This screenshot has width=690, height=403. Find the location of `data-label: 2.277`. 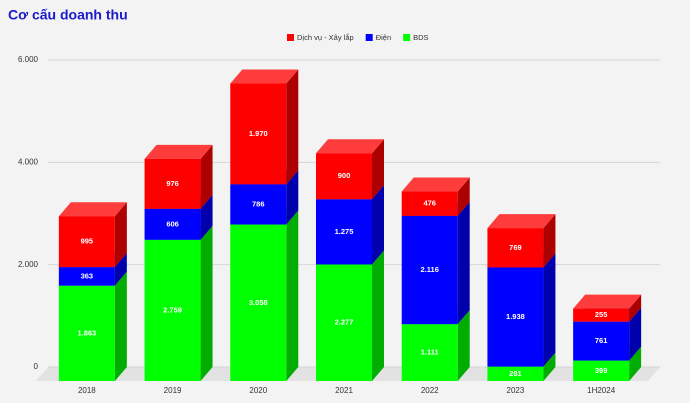

data-label: 2.277 is located at coordinates (344, 322).